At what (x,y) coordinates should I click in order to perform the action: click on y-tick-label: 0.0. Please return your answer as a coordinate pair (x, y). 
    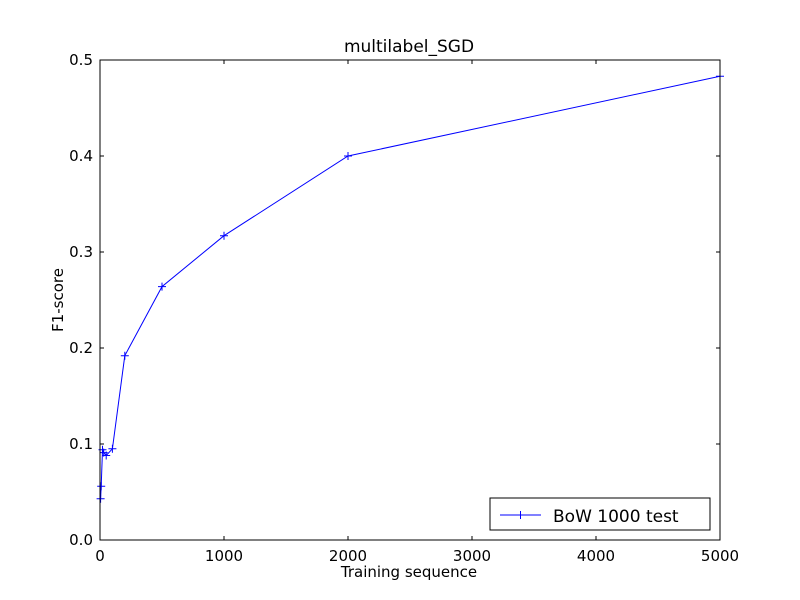
    Looking at the image, I should click on (81, 540).